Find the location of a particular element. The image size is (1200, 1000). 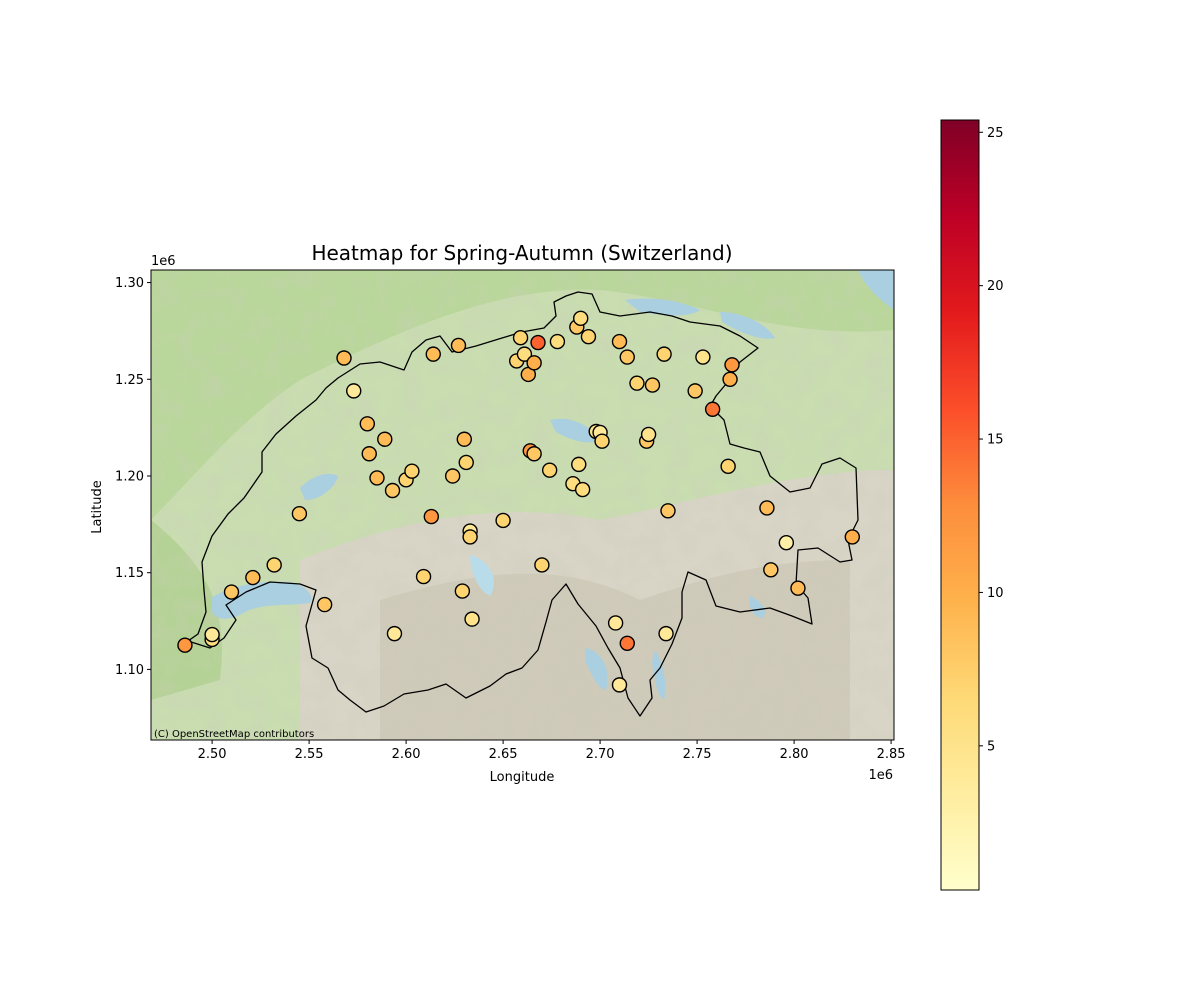

colorbar-tick-label: 20 is located at coordinates (995, 286).